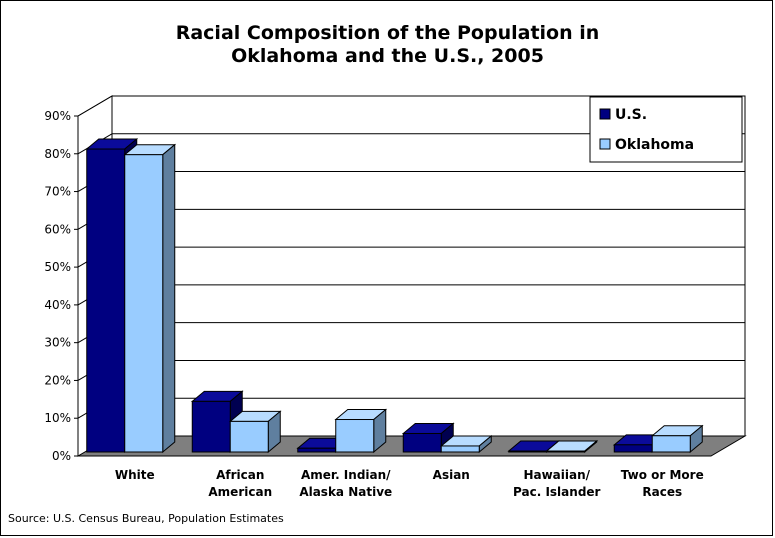  What do you see at coordinates (57, 418) in the screenshot?
I see `y-tick-label: 10%` at bounding box center [57, 418].